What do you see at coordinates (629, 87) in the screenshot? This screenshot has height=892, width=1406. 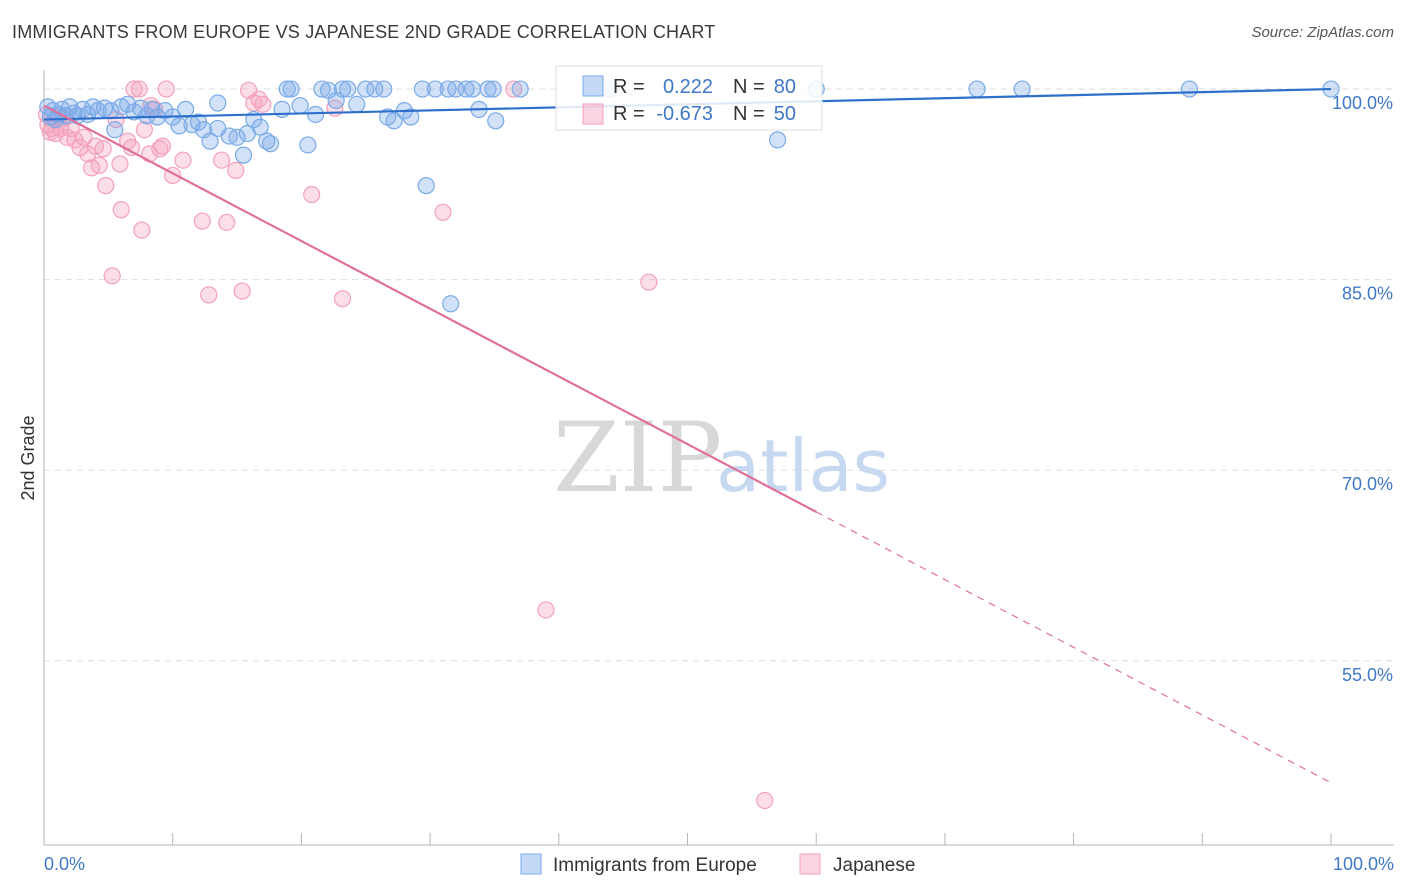 I see `stats-r-label-europe: R =` at bounding box center [629, 87].